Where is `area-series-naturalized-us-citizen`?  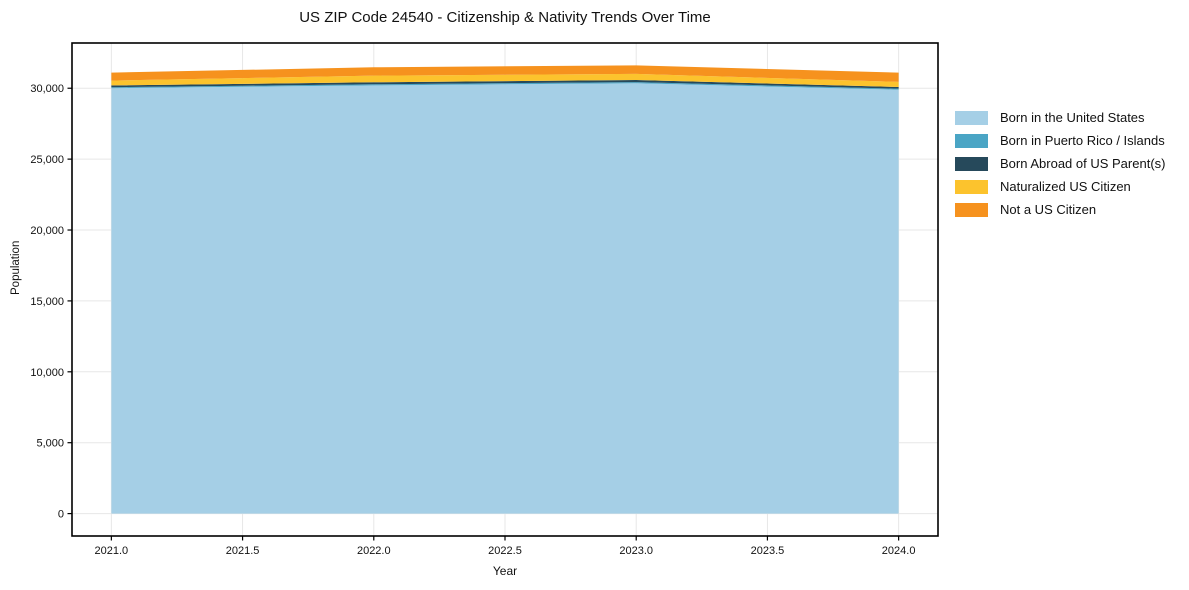 area-series-naturalized-us-citizen is located at coordinates (505, 80).